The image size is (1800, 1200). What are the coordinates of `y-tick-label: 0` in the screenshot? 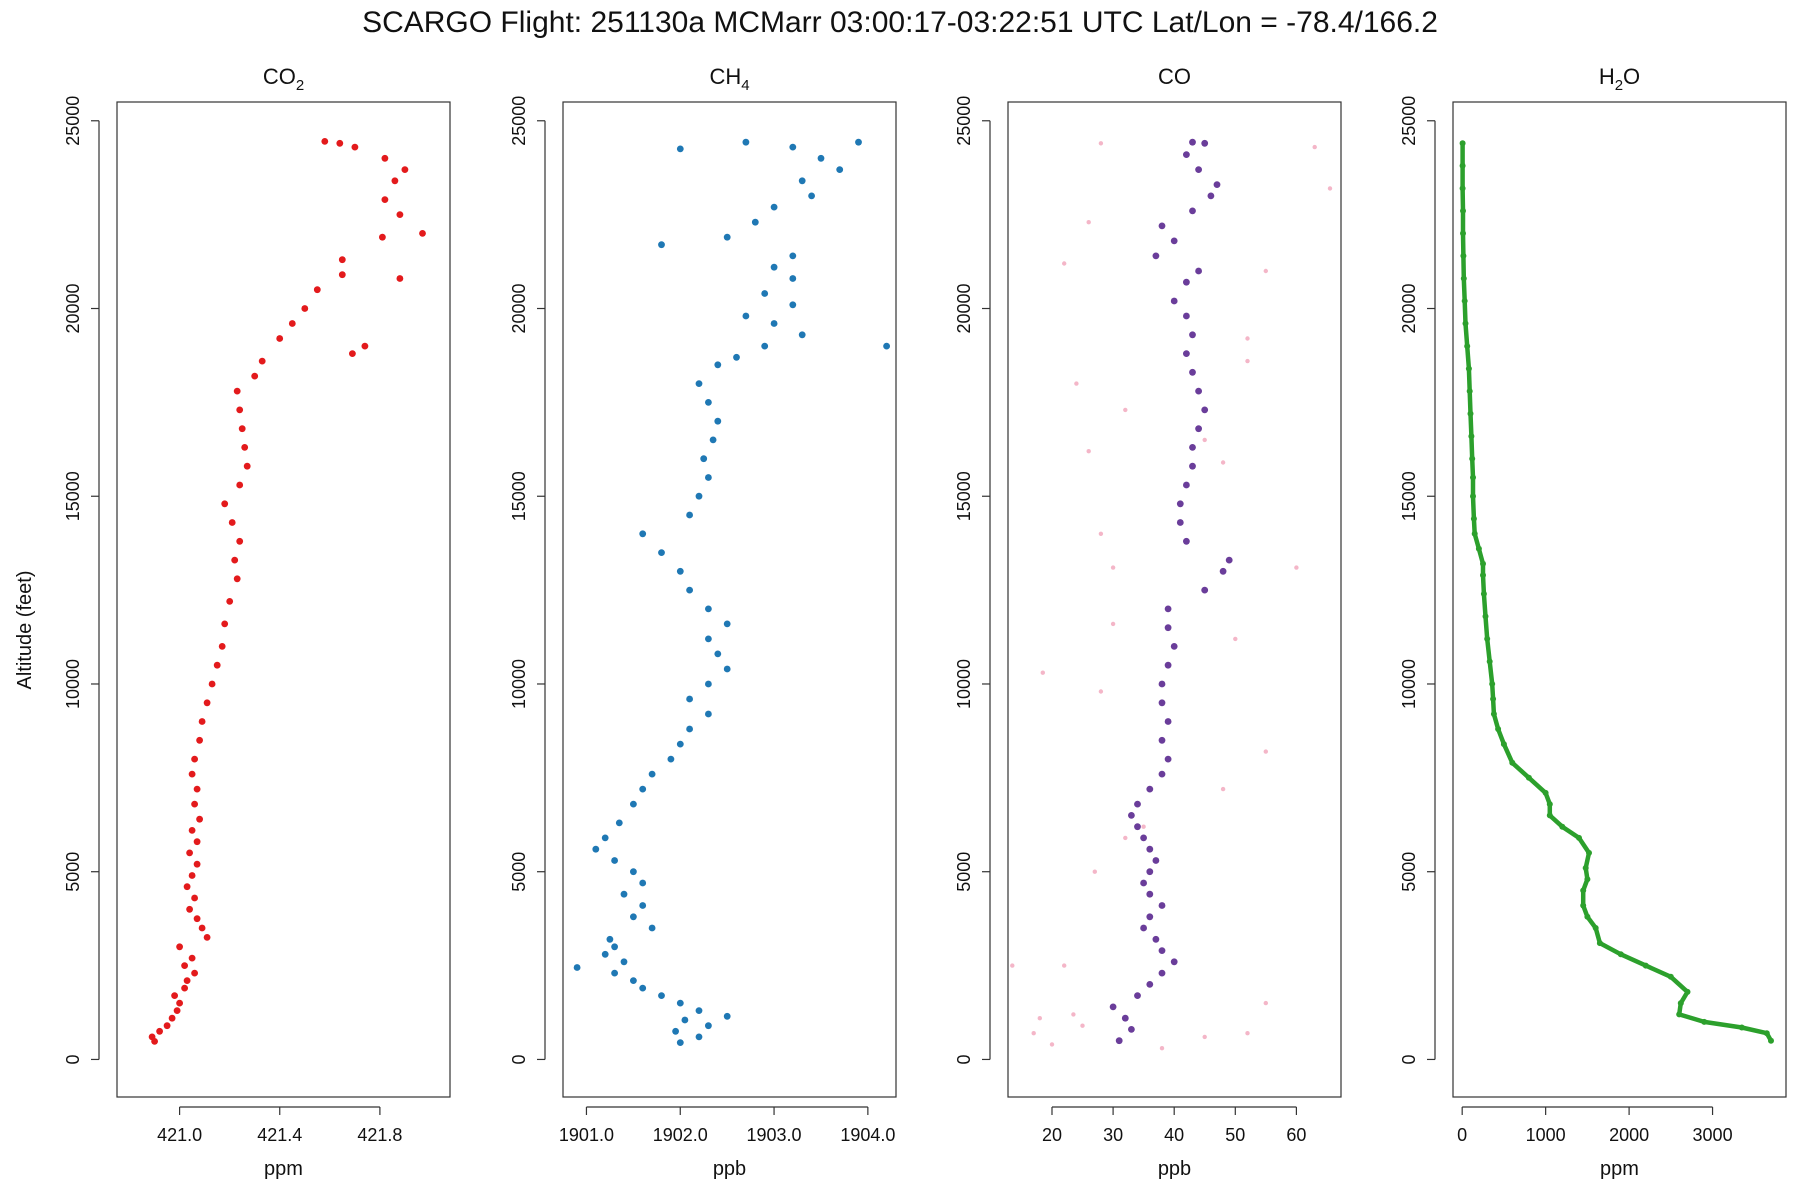 It's located at (1409, 1059).